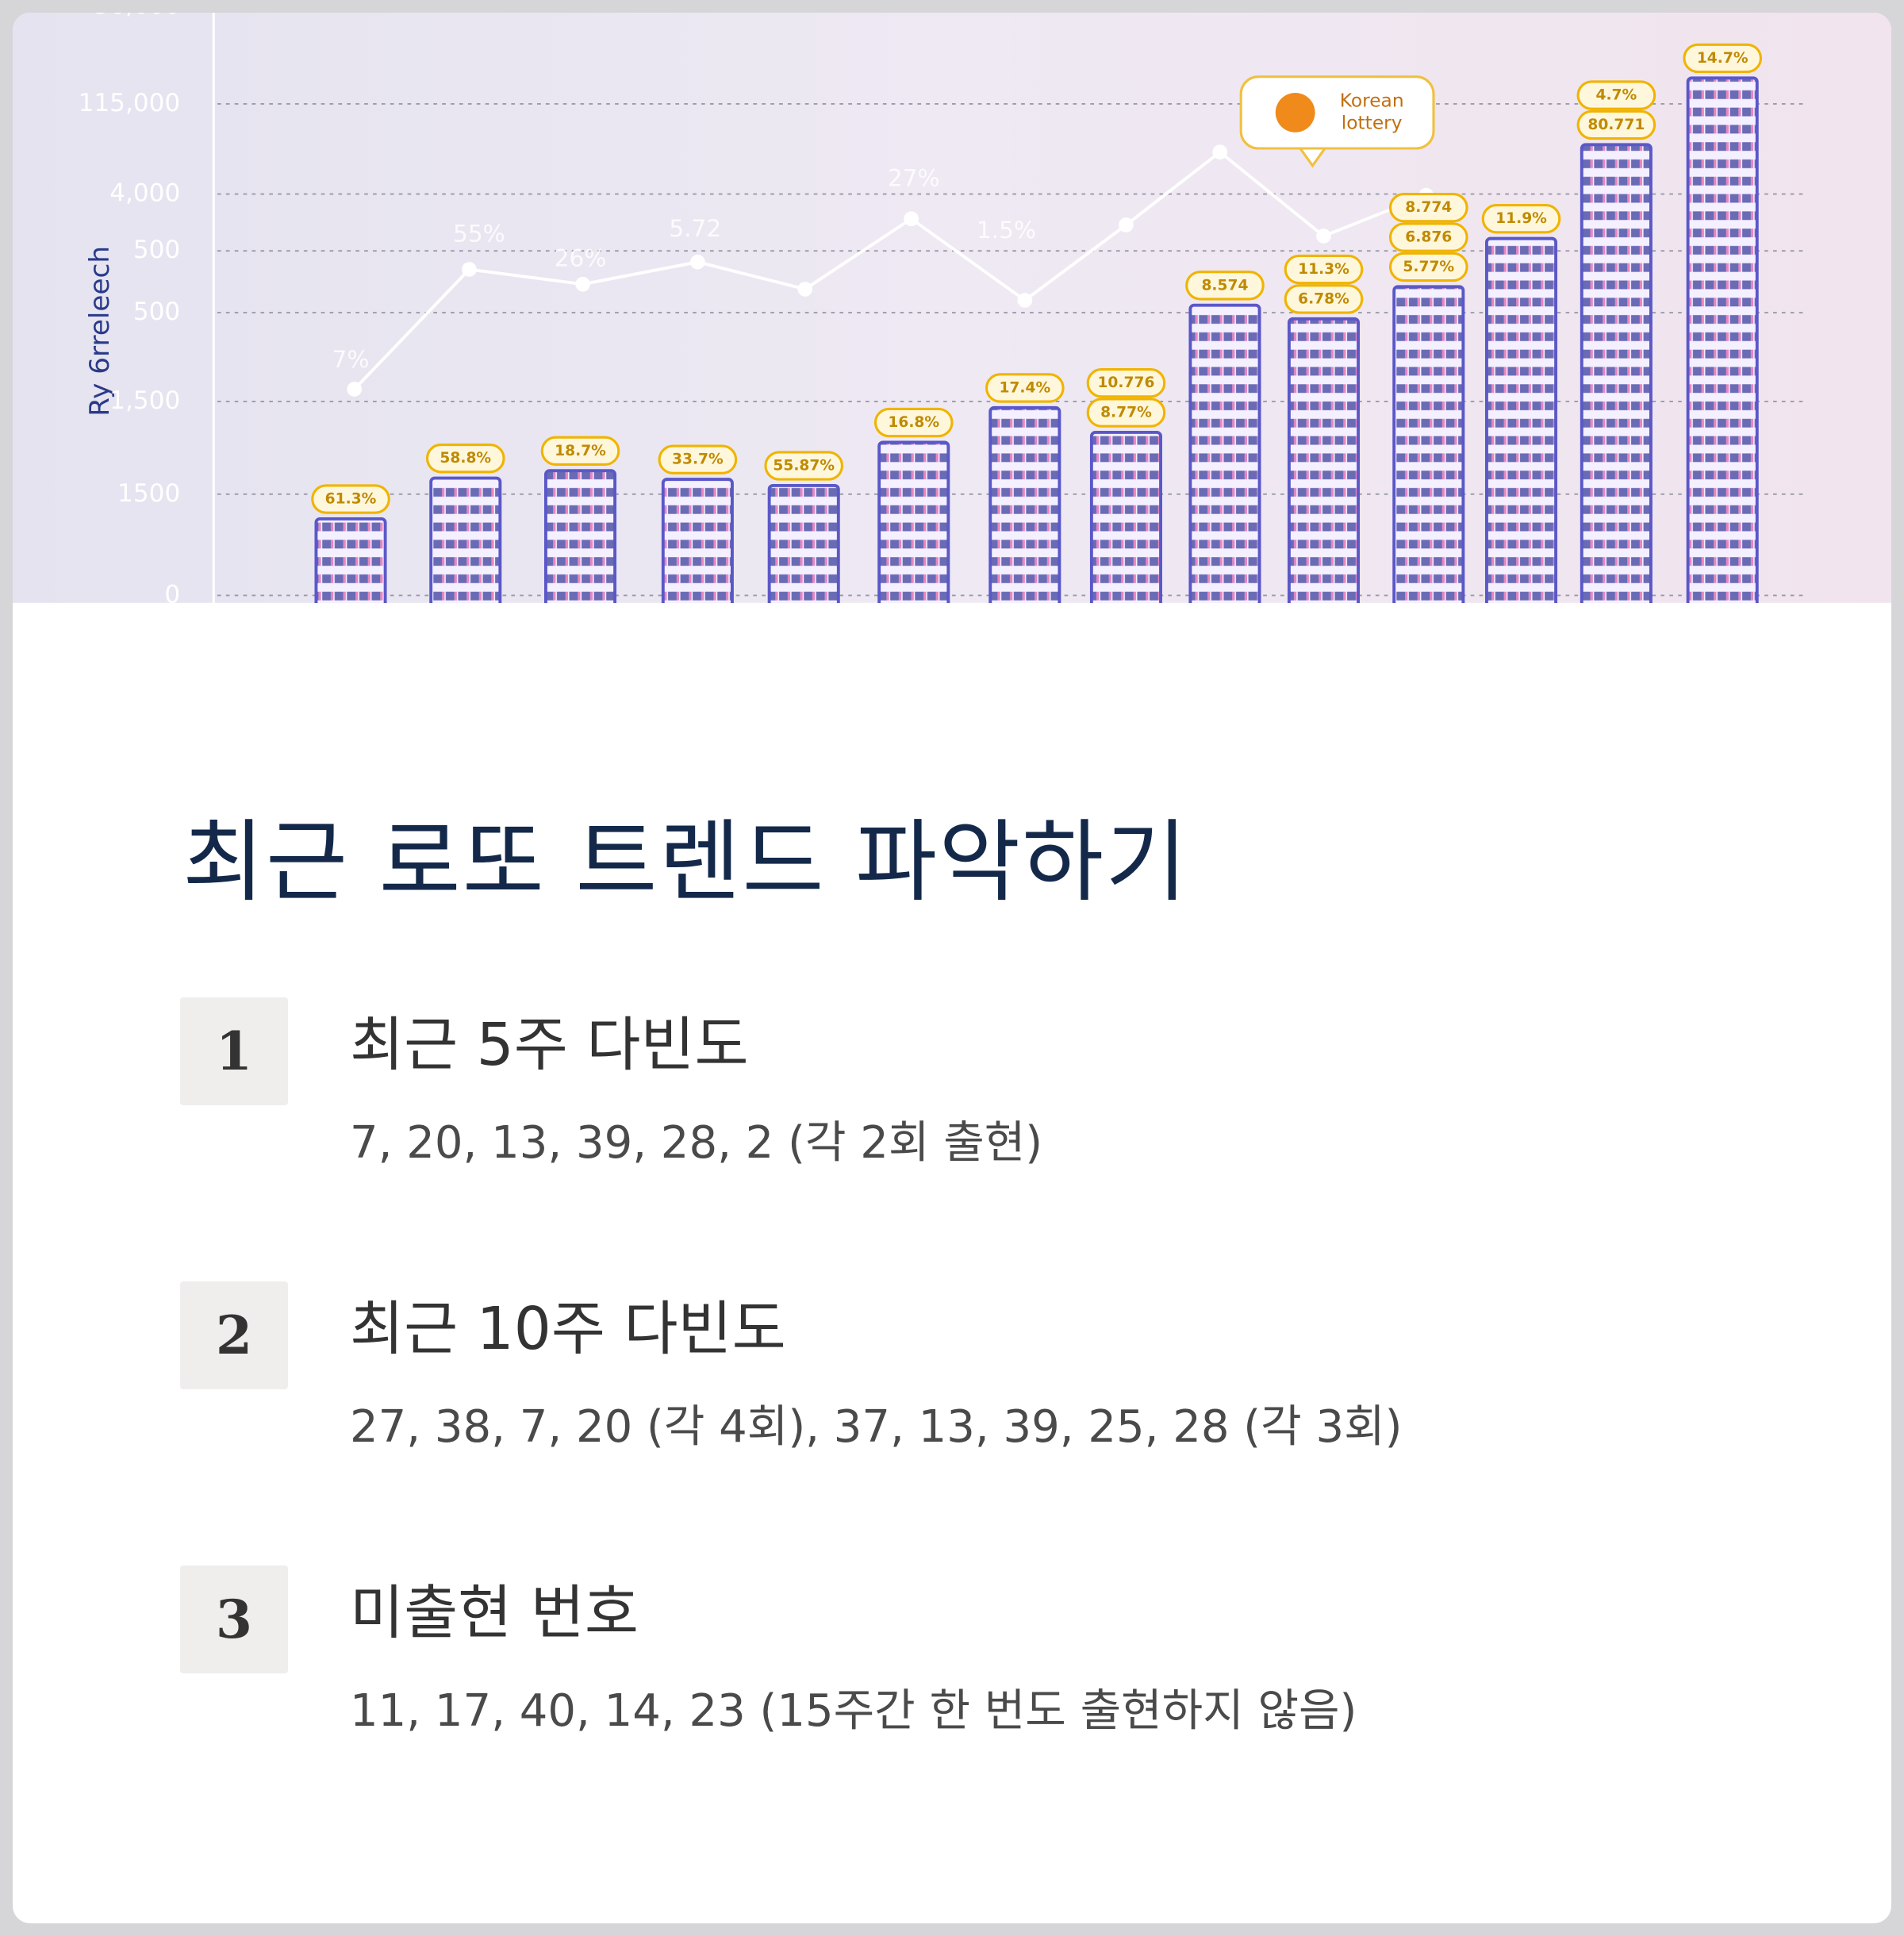  I want to click on badge-label: 61.3%, so click(351, 499).